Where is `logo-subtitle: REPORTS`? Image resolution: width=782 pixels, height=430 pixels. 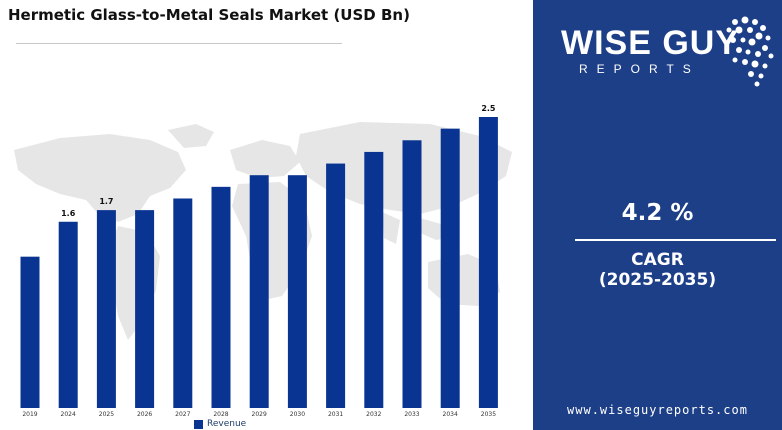
logo-subtitle: REPORTS is located at coordinates (639, 69).